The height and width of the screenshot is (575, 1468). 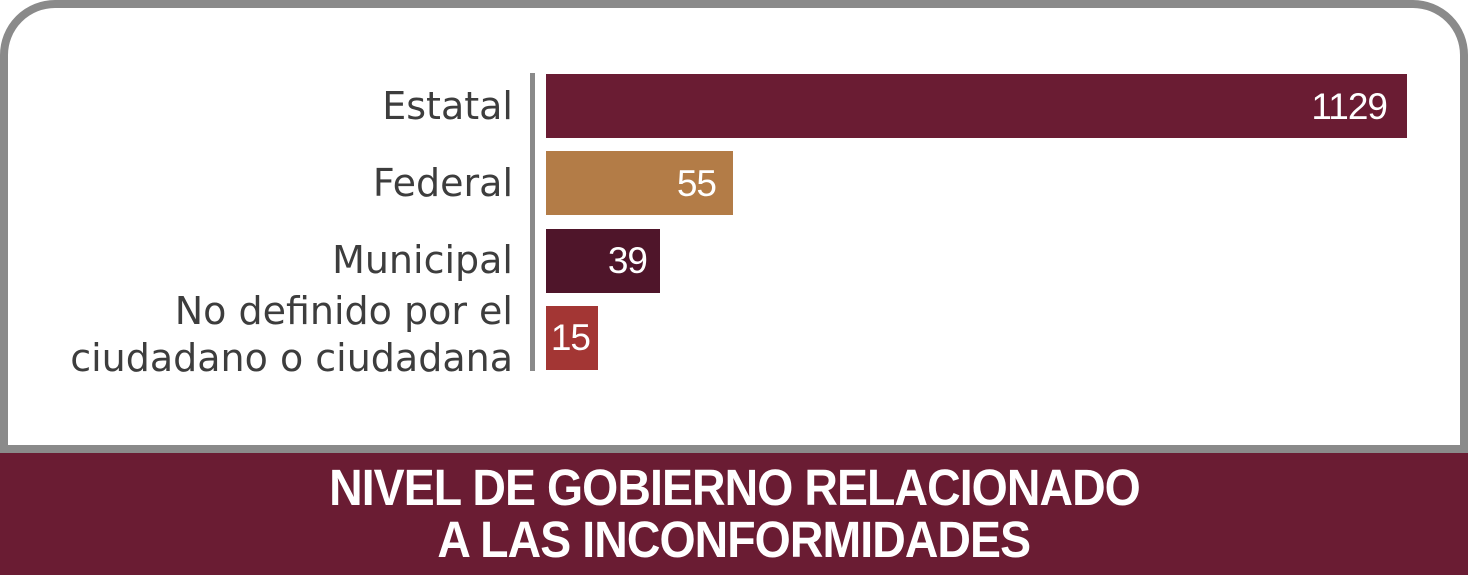 What do you see at coordinates (603, 260) in the screenshot?
I see `bar-3: 39` at bounding box center [603, 260].